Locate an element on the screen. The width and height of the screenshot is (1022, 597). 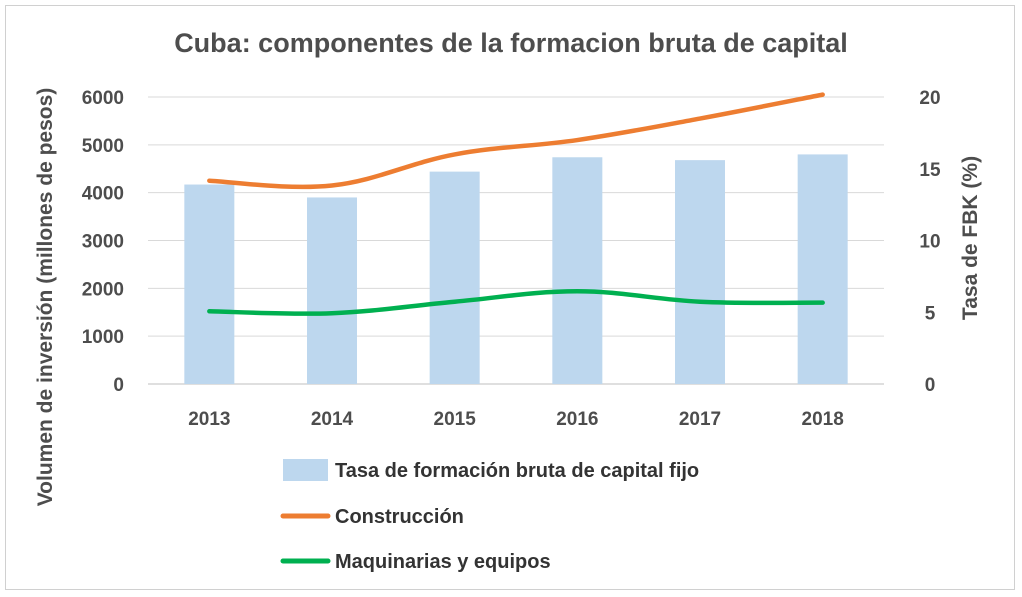
y-left-tick-label: 3000 is located at coordinates (103, 242).